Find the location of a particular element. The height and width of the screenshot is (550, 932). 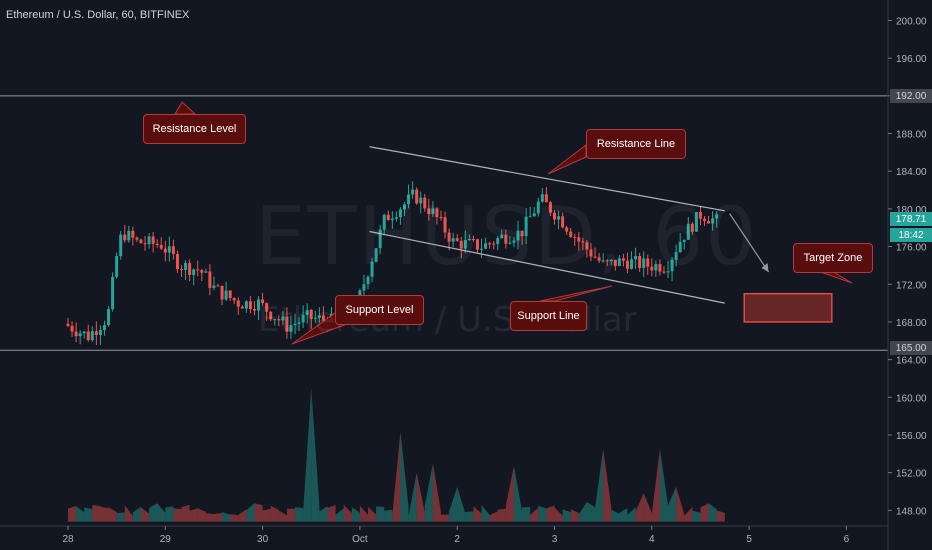

x-tick-label: 30 is located at coordinates (263, 539).